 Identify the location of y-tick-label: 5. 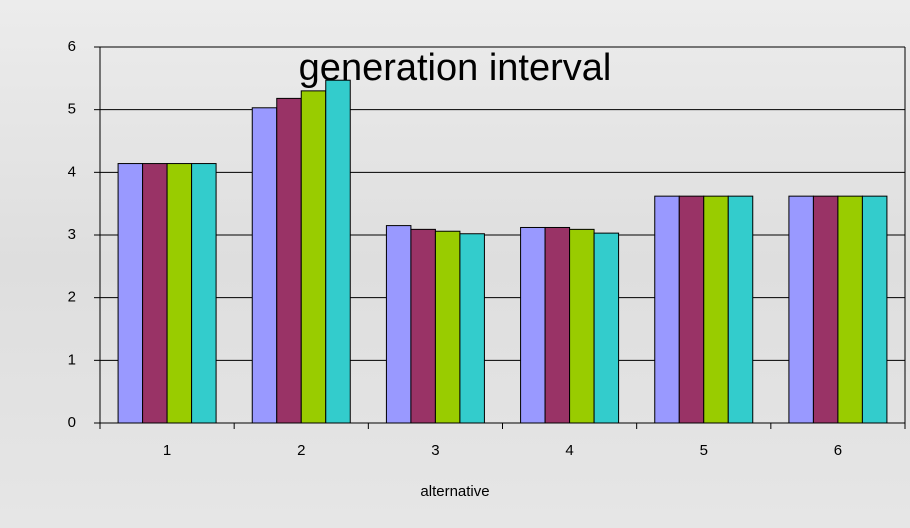
(72, 109).